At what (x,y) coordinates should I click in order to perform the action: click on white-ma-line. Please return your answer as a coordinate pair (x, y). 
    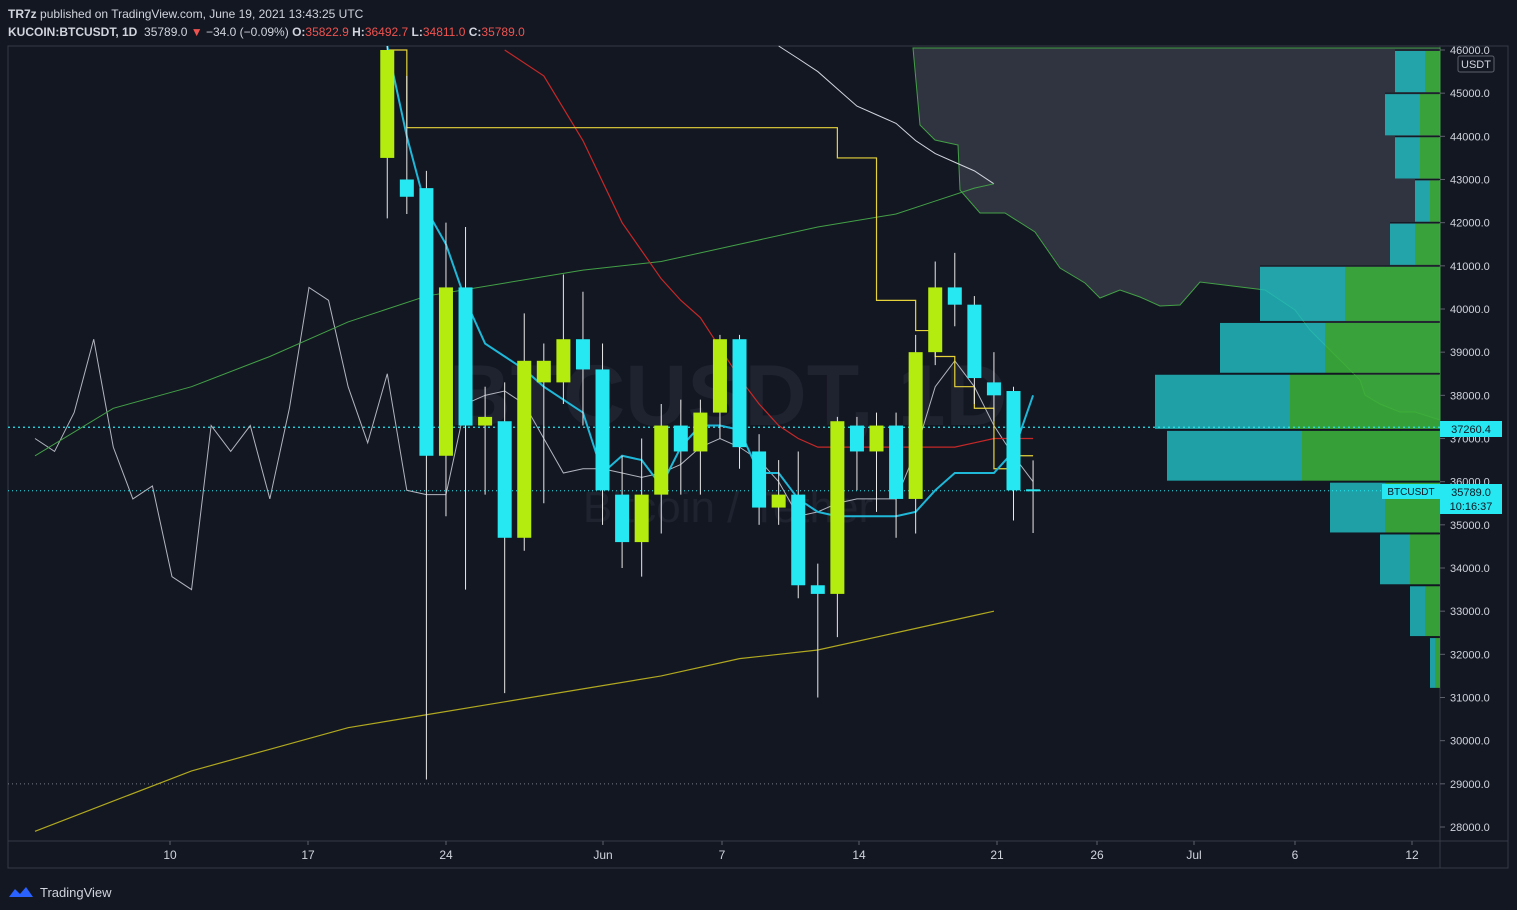
    Looking at the image, I should click on (886, 115).